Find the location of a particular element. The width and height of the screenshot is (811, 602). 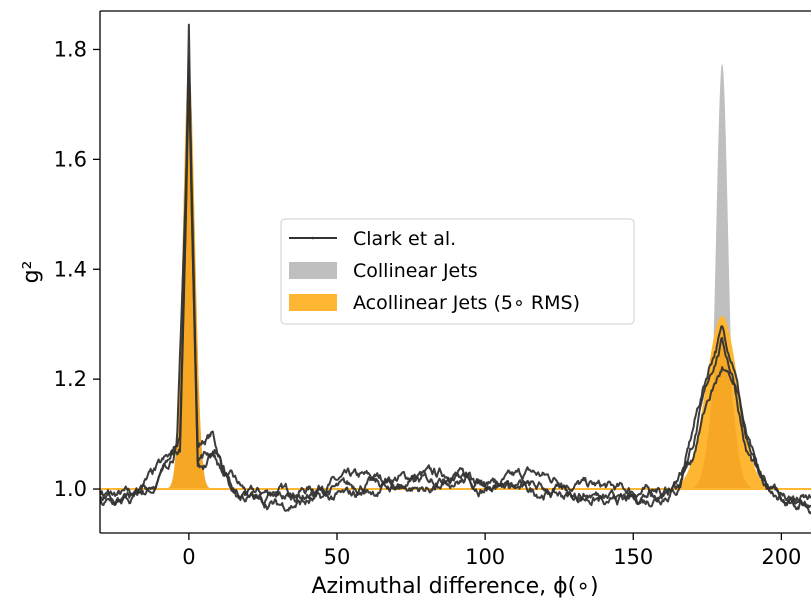

y-tick-label-3: 1.6 is located at coordinates (70, 159).